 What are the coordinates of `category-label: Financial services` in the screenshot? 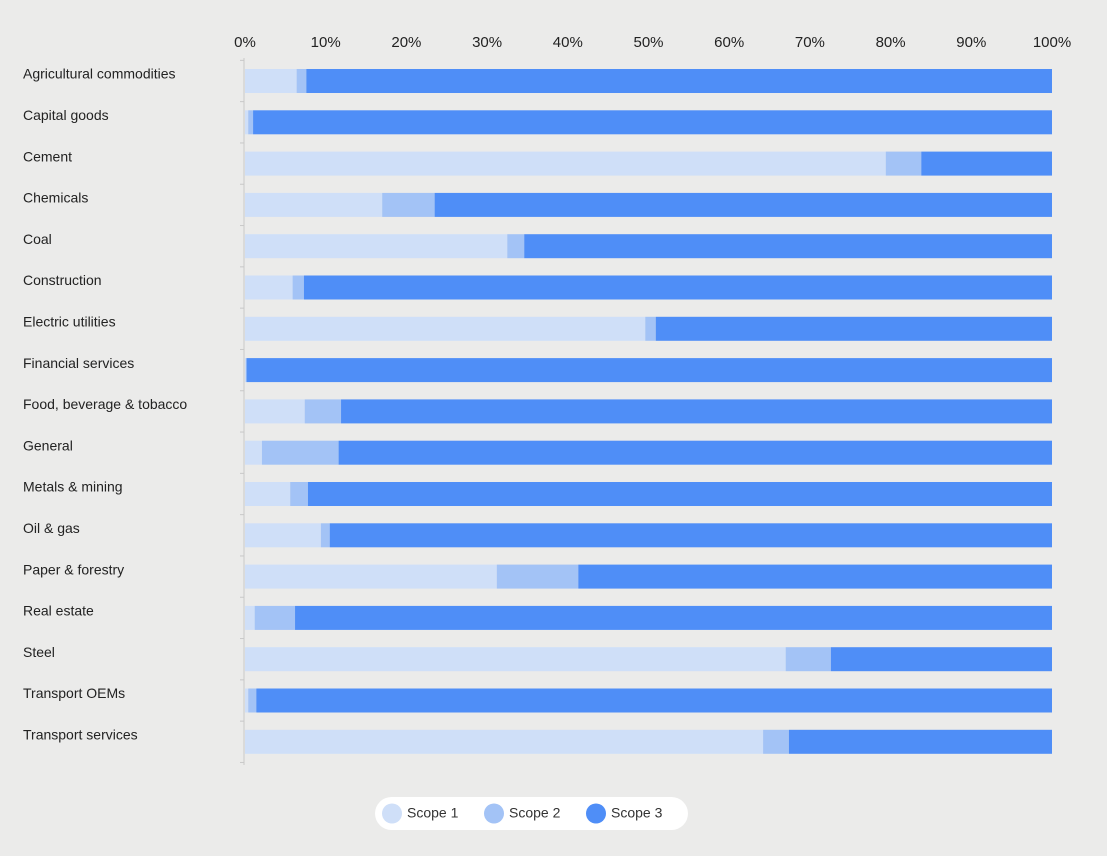 It's located at (78, 363).